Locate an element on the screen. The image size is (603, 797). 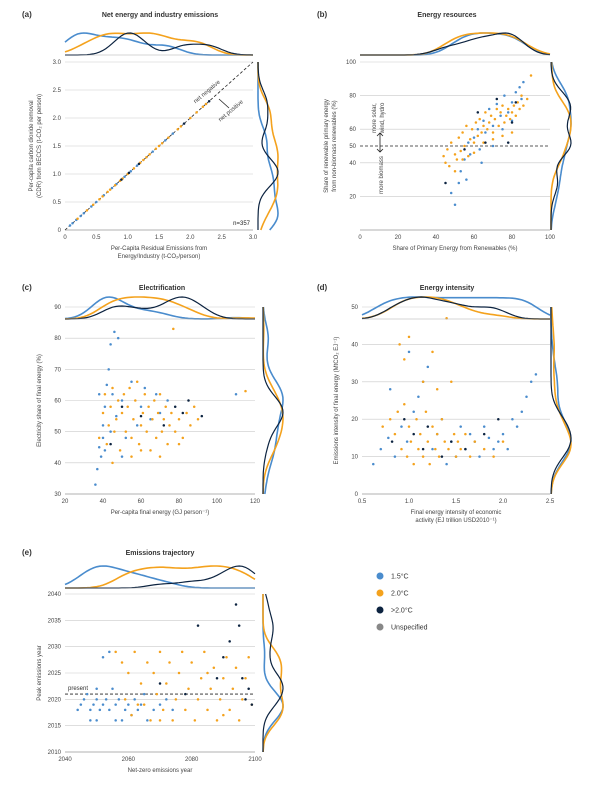
y-tick-label: 2015 is located at coordinates (55, 727).